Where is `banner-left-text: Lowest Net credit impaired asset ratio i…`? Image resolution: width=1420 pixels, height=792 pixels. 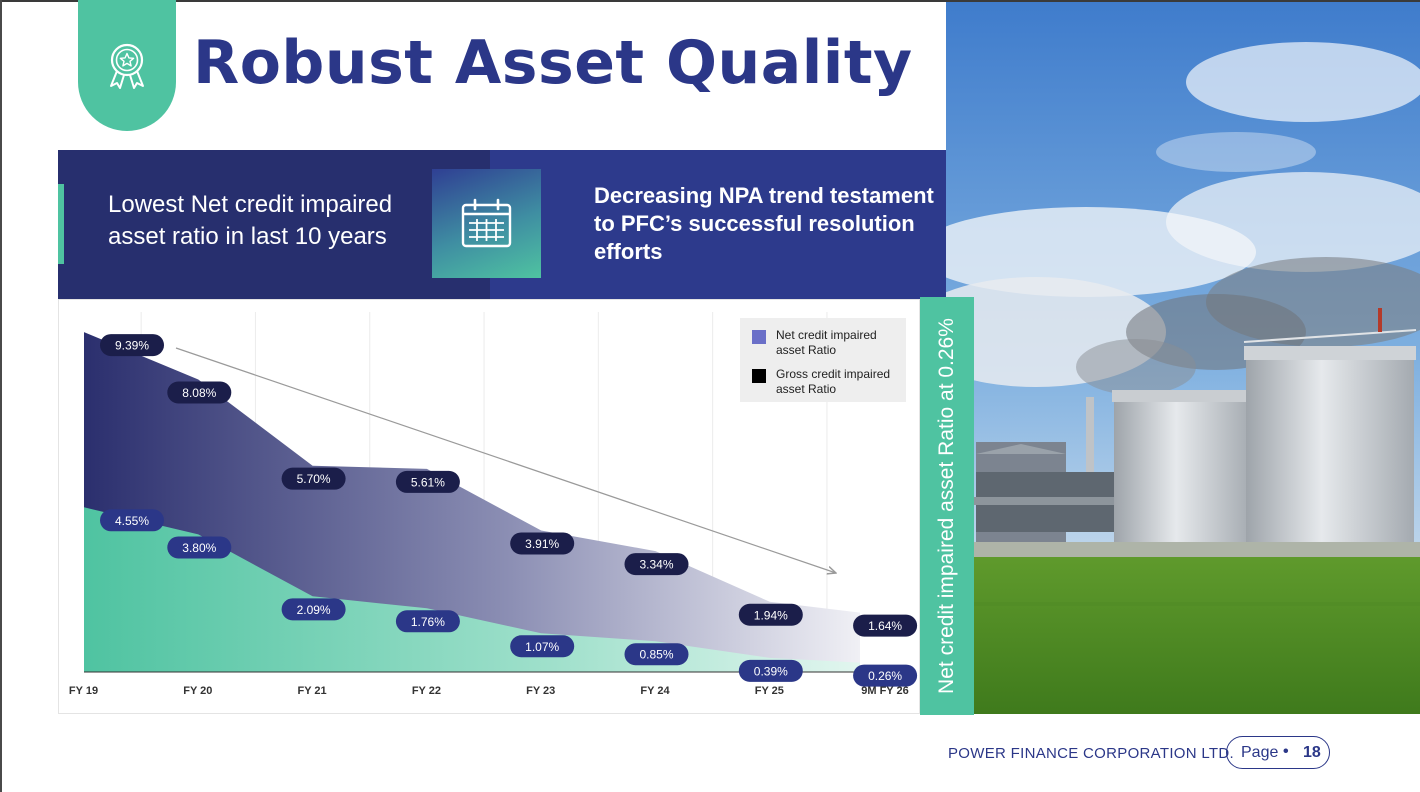 banner-left-text: Lowest Net credit impaired asset ratio i… is located at coordinates (250, 220).